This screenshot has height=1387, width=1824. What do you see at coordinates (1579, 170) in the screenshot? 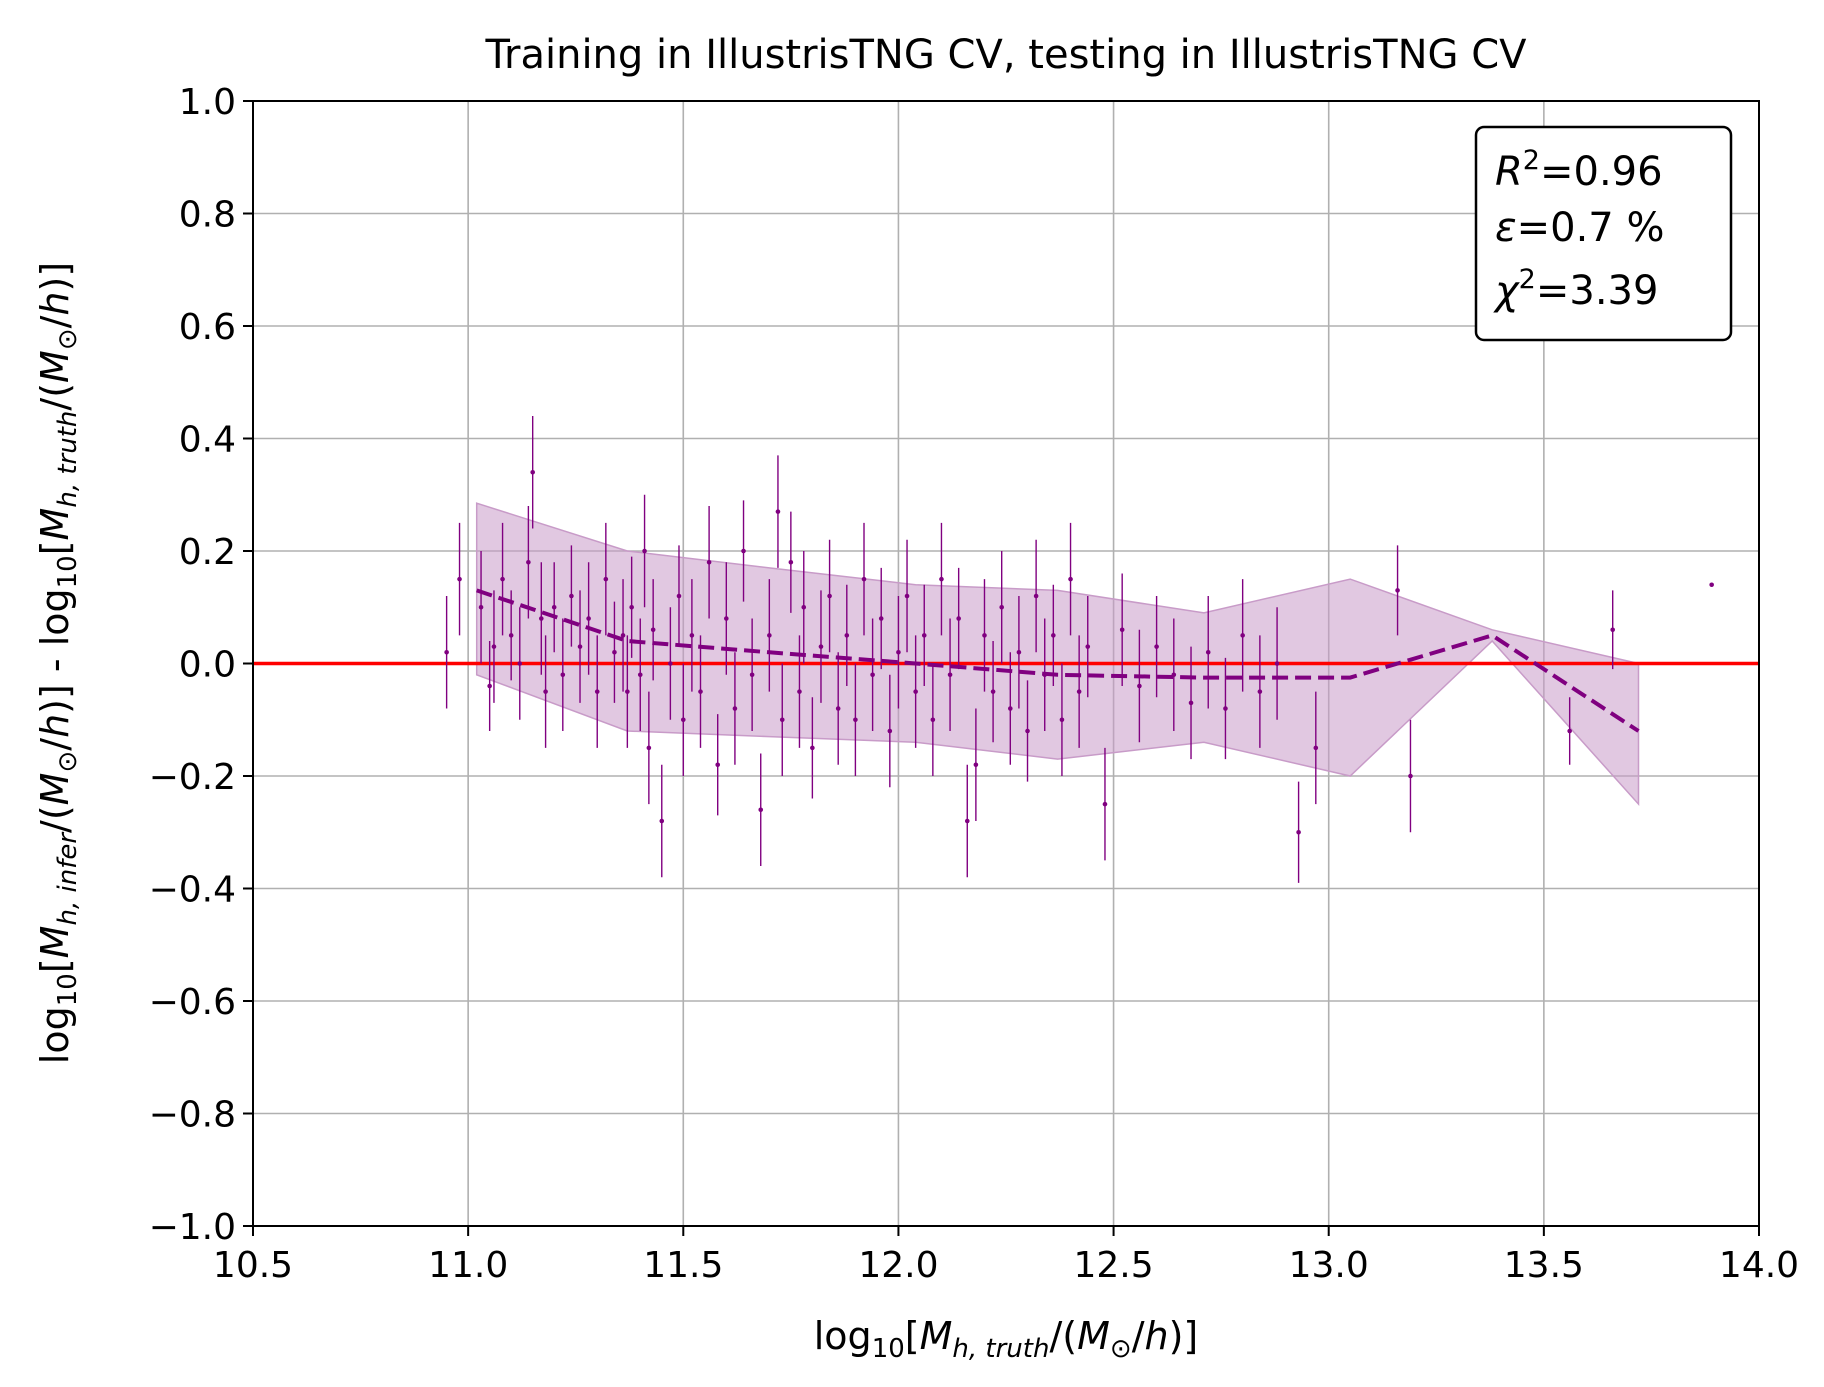
I see `stats-r2: R2=0.96` at bounding box center [1579, 170].